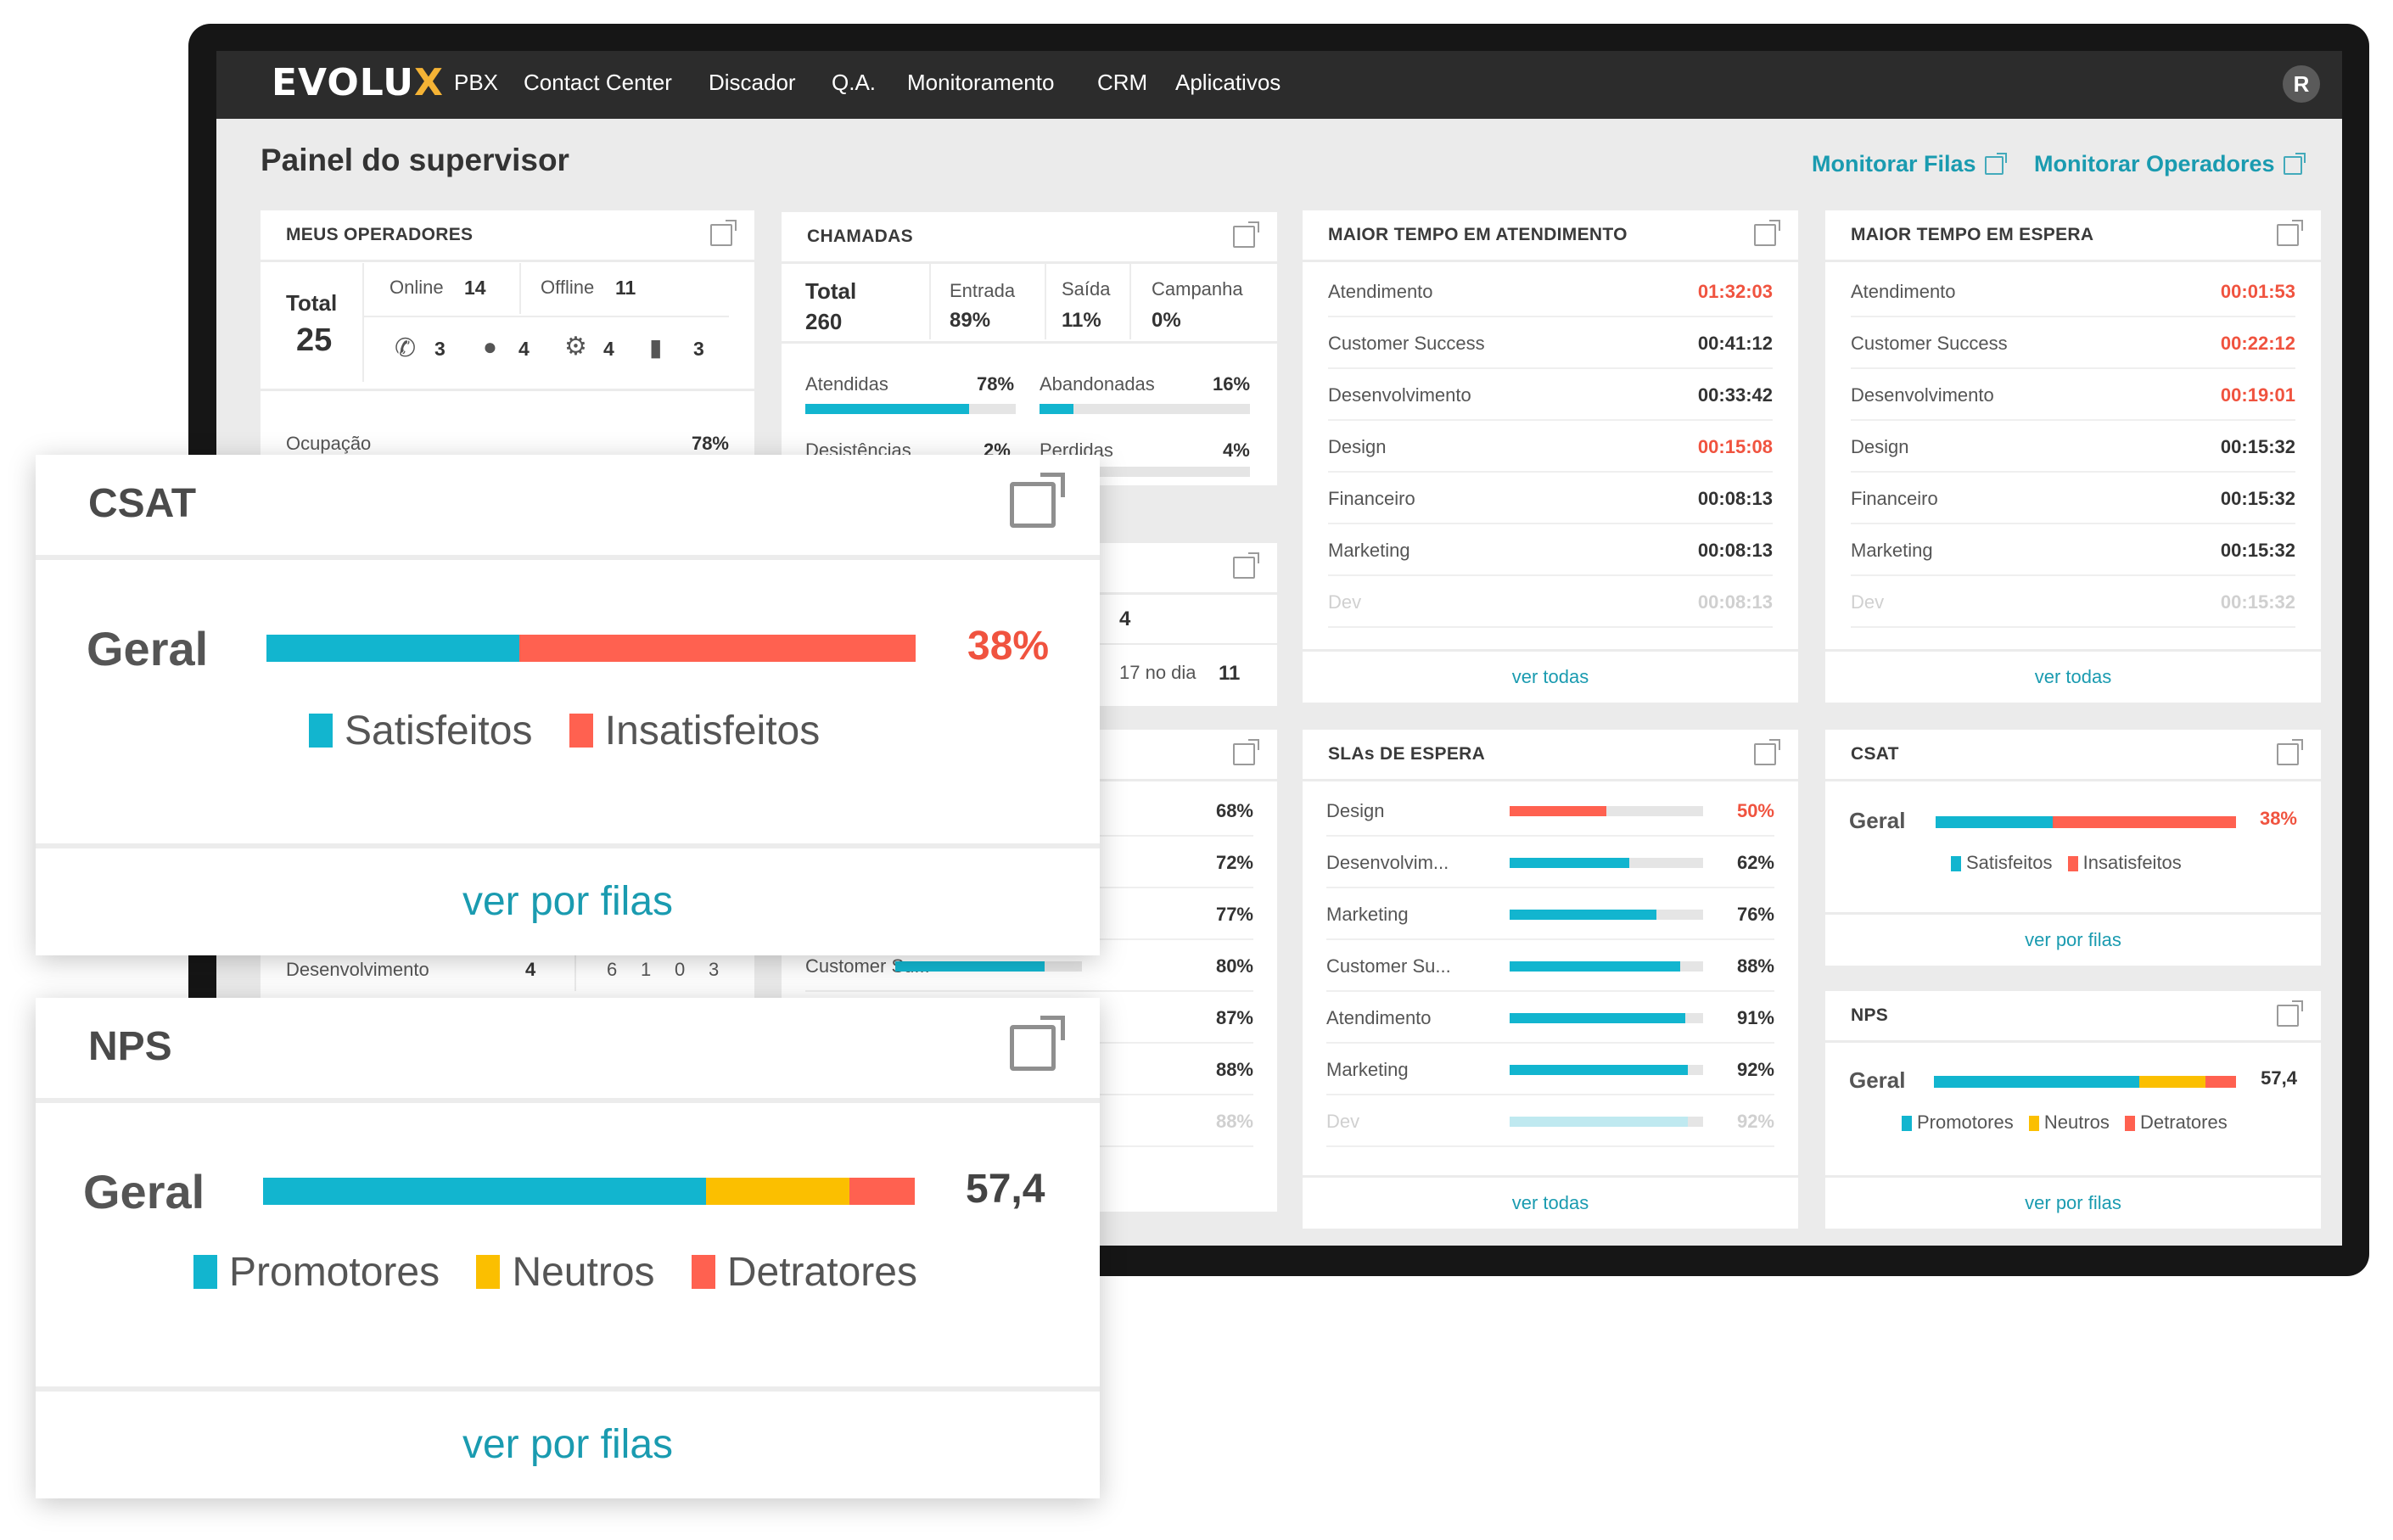 The width and height of the screenshot is (2393, 1540). What do you see at coordinates (1197, 289) in the screenshot?
I see `campanha-label: Campanha` at bounding box center [1197, 289].